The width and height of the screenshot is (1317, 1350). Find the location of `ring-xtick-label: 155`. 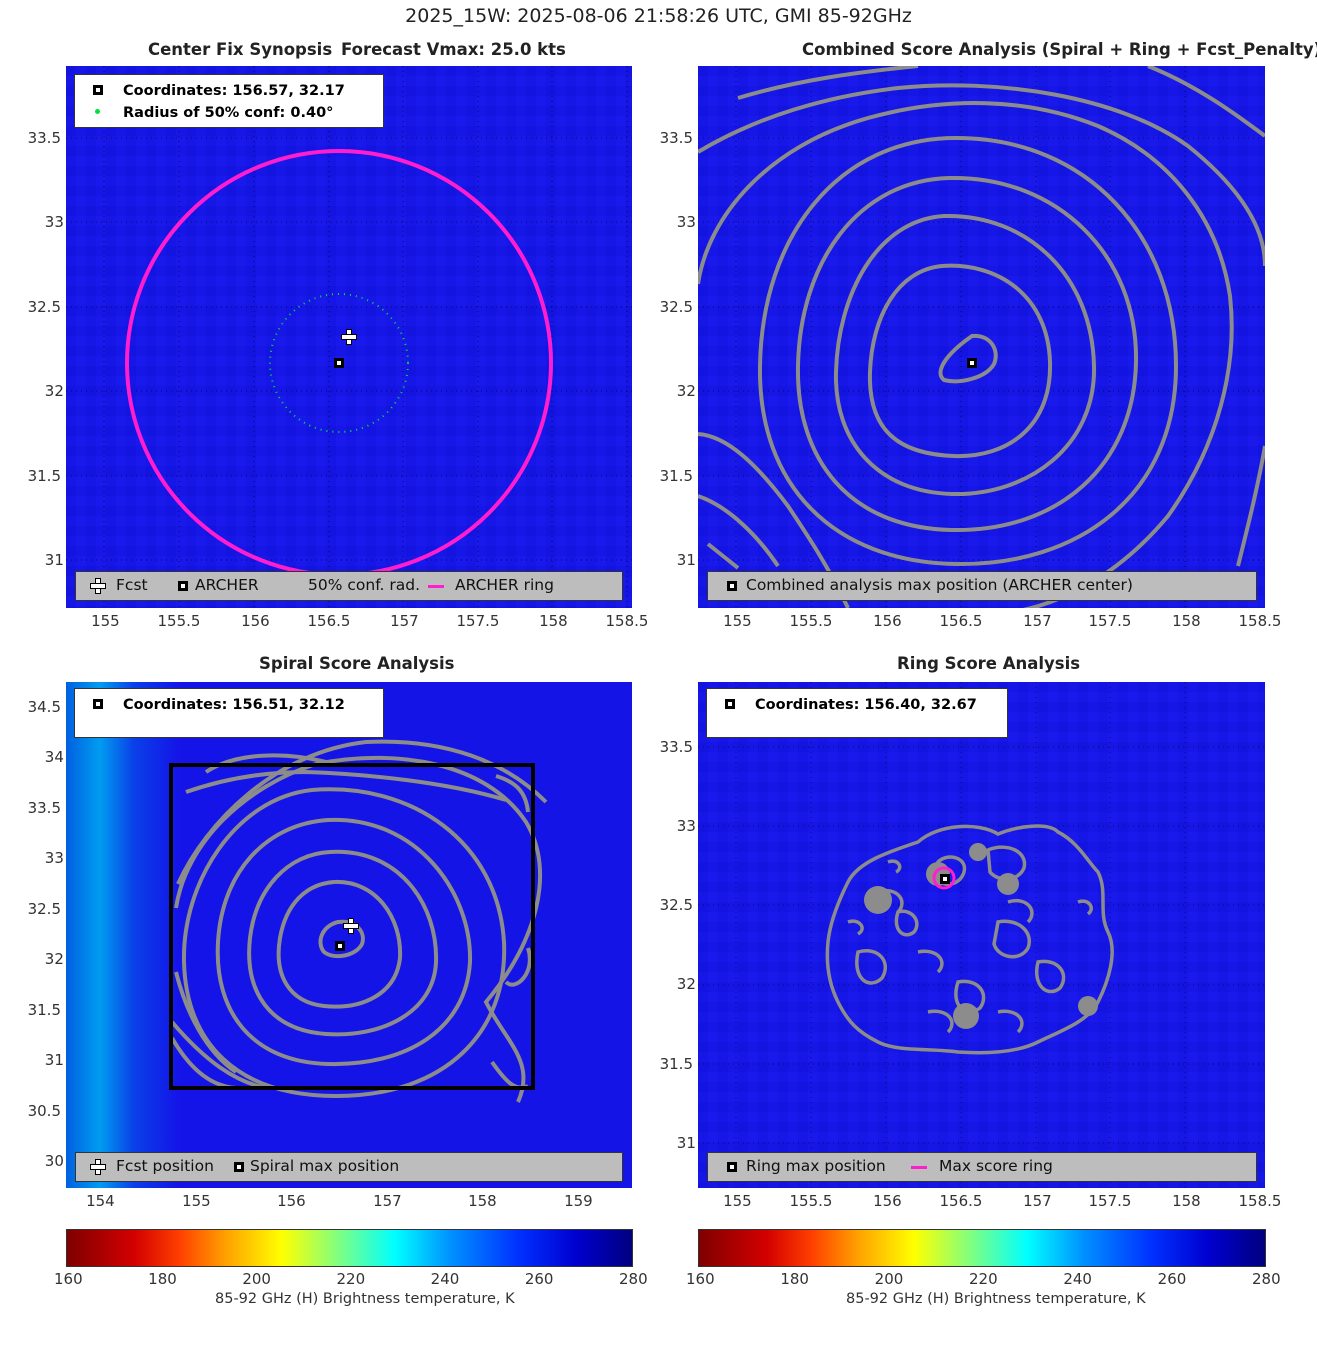

ring-xtick-label: 155 is located at coordinates (737, 1201).